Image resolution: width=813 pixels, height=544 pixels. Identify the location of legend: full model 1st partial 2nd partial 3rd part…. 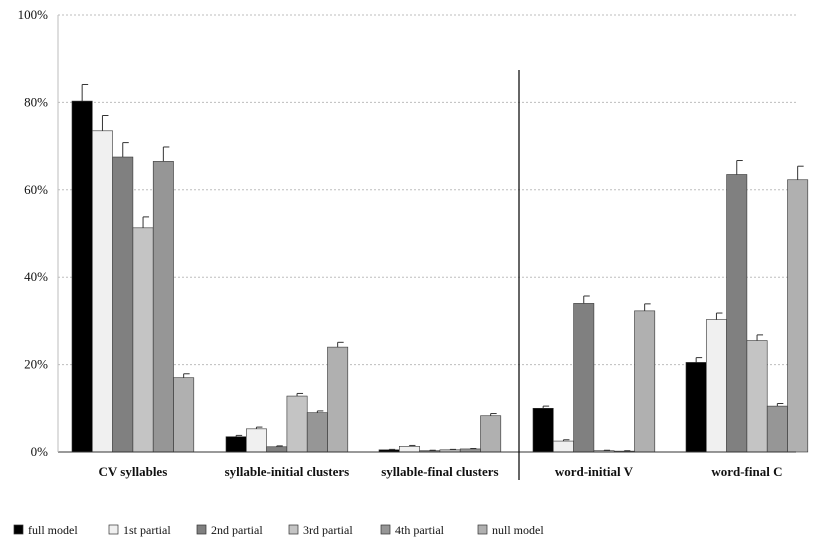
(278, 530).